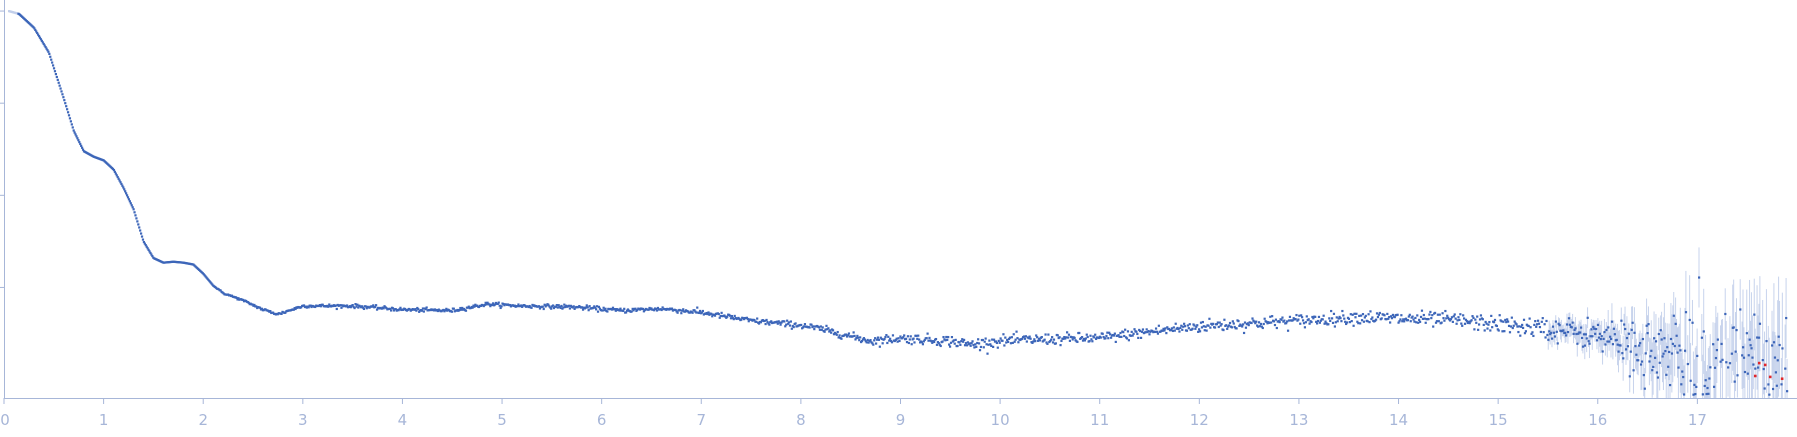  What do you see at coordinates (502, 420) in the screenshot?
I see `x-tick-label: 5` at bounding box center [502, 420].